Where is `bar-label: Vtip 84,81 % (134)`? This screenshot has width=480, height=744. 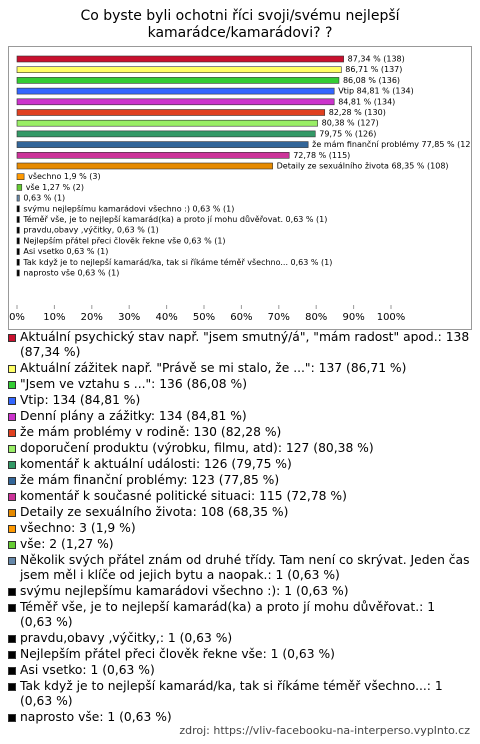 bar-label: Vtip 84,81 % (134) is located at coordinates (376, 91).